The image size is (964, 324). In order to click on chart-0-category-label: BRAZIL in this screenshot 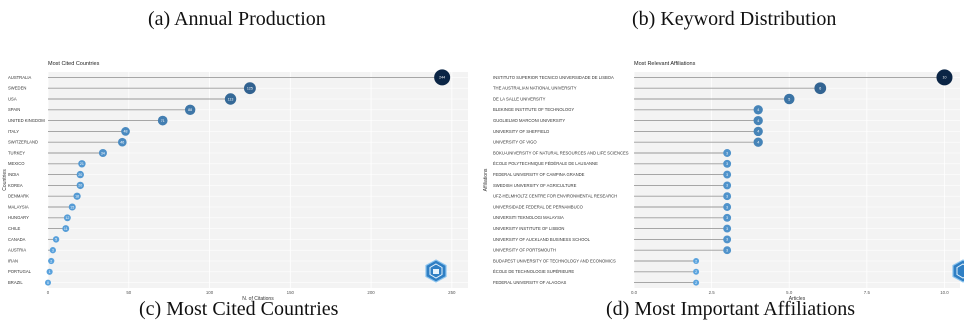, I will do `click(15, 282)`.